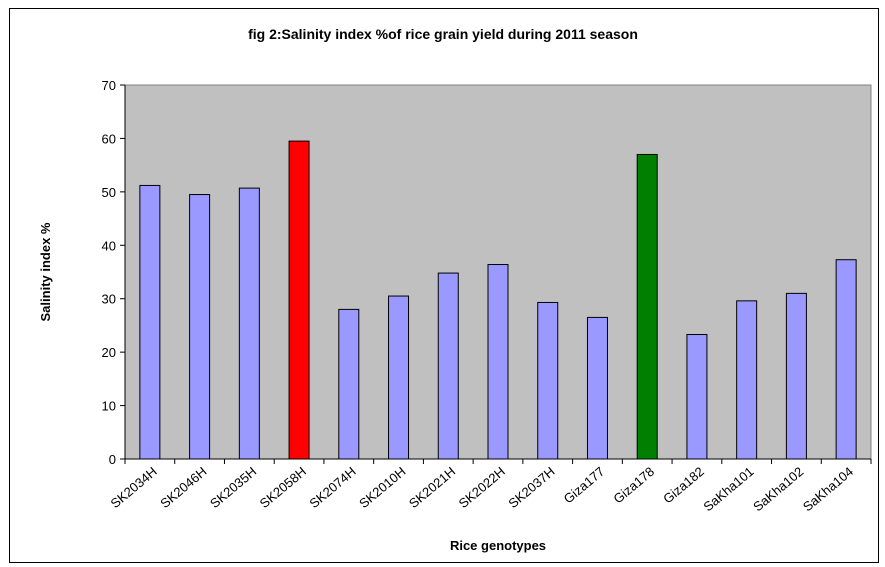  Describe the element at coordinates (432, 487) in the screenshot. I see `x-tick-label: SK2021H` at that location.